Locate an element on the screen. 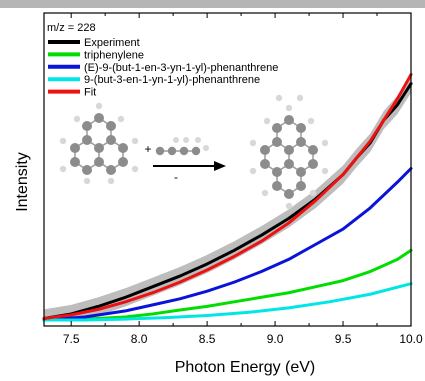 Image resolution: width=425 pixels, height=381 pixels. x-tick-label: 9.0 is located at coordinates (275, 339).